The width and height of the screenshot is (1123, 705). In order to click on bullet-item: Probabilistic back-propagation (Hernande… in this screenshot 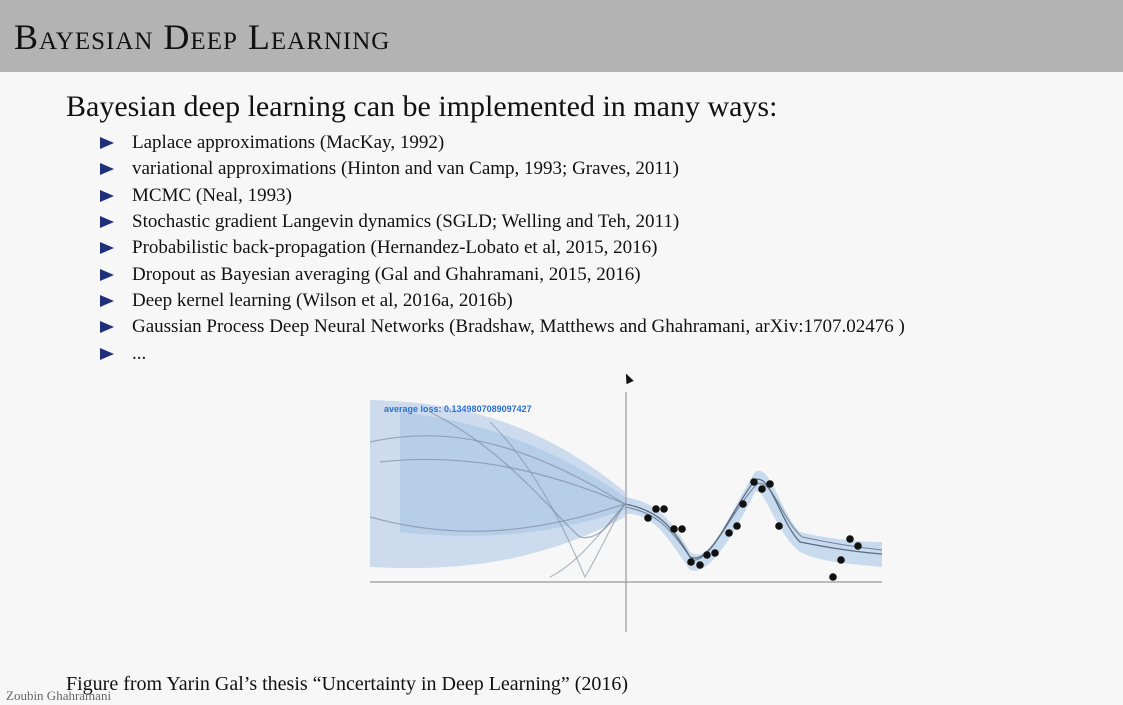, I will do `click(502, 248)`.